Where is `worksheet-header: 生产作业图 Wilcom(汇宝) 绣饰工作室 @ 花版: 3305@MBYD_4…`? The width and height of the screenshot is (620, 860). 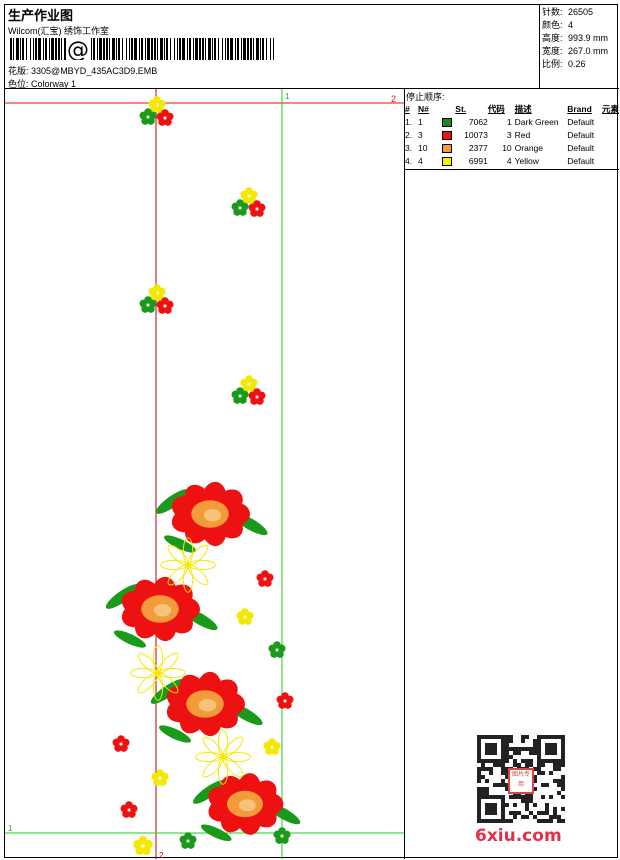 worksheet-header: 生产作业图 Wilcom(汇宝) 绣饰工作室 @ 花版: 3305@MBYD_4… is located at coordinates (312, 47).